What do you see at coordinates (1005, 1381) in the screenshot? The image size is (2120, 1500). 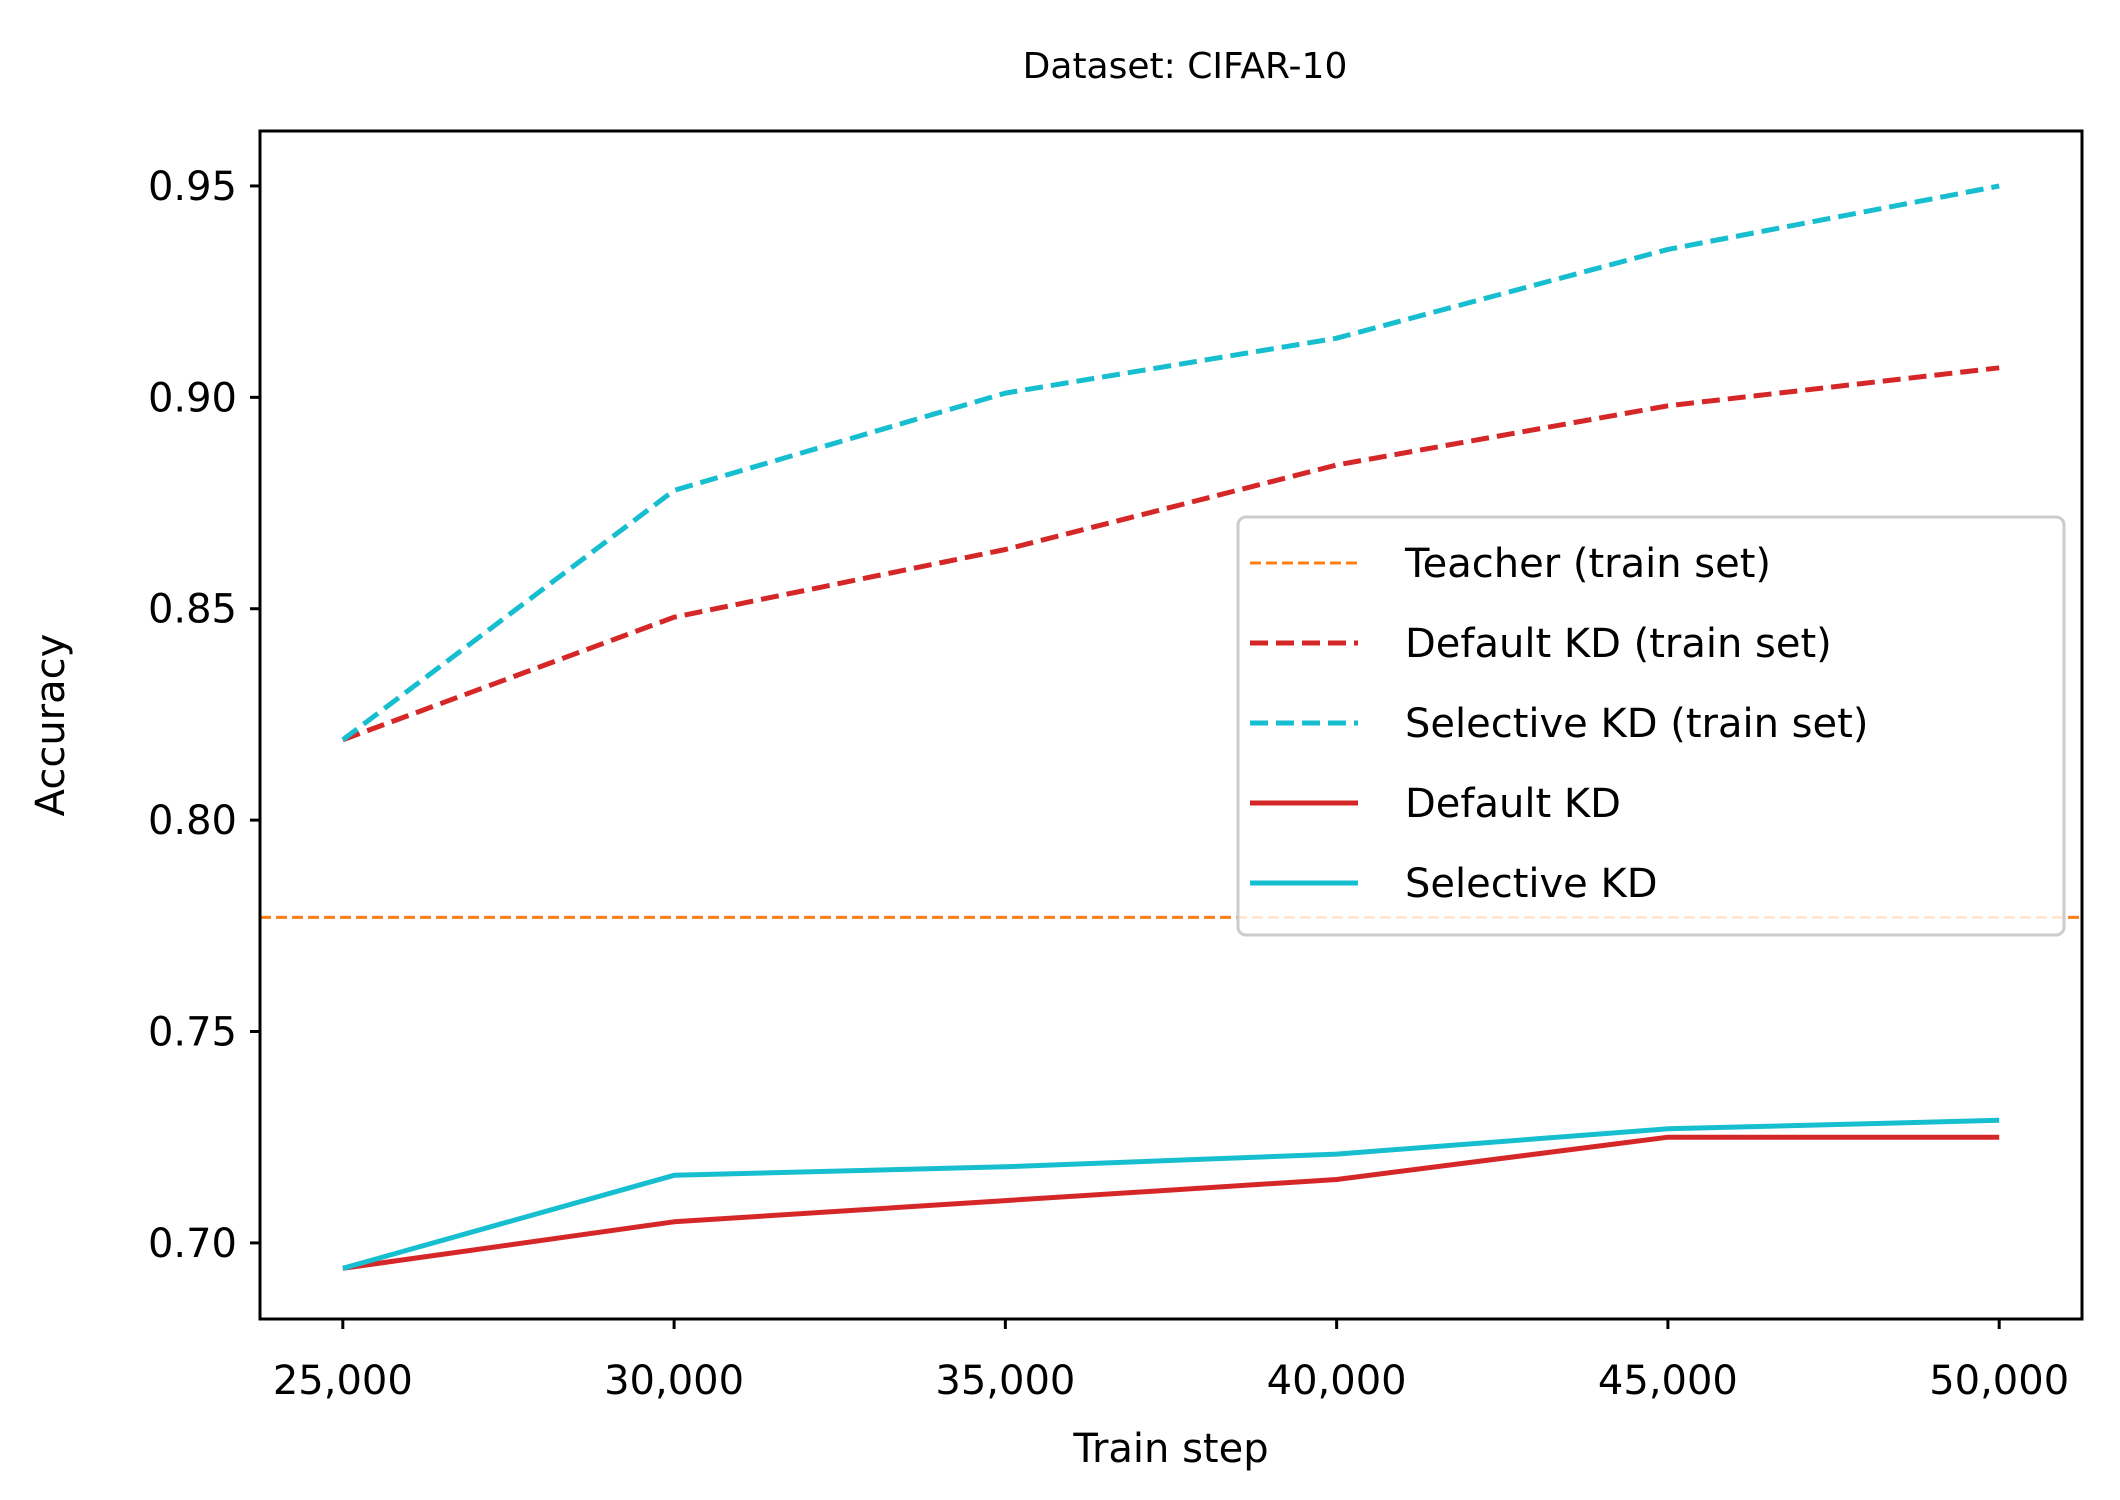 I see `x-tick-label: 35,000` at bounding box center [1005, 1381].